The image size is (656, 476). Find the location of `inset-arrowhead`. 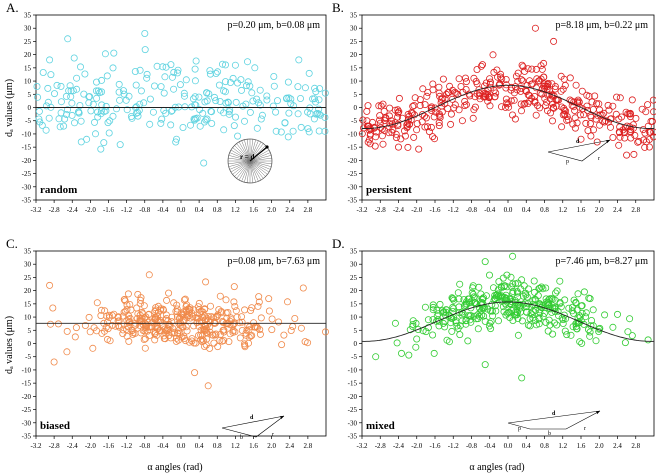

inset-arrowhead is located at coordinates (608, 142).